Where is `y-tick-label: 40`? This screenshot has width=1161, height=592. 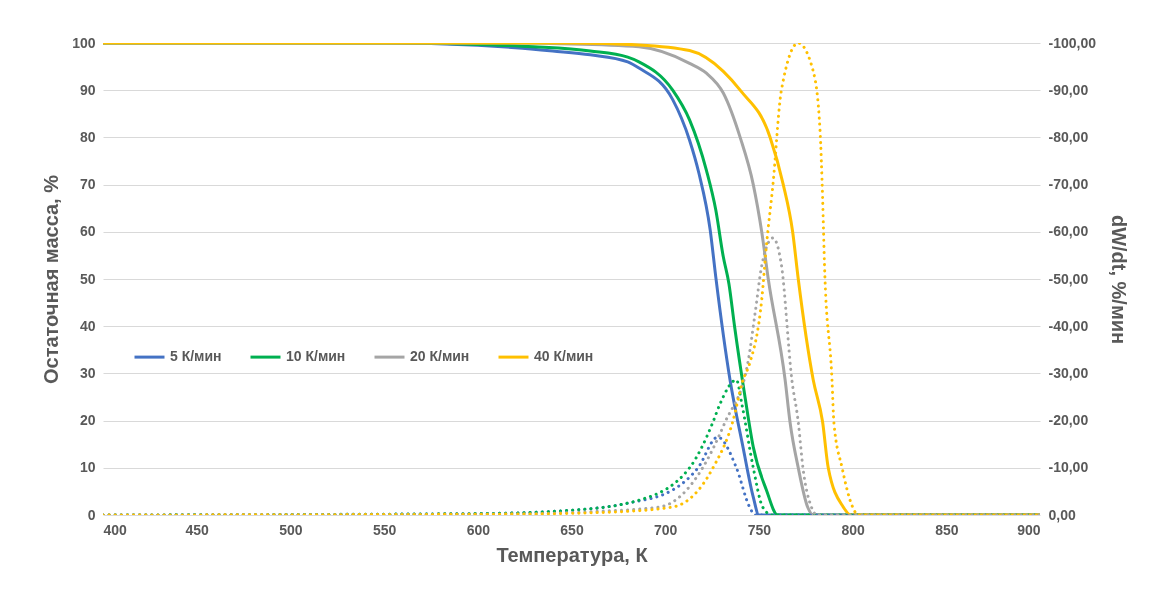
y-tick-label: 40 is located at coordinates (87, 325).